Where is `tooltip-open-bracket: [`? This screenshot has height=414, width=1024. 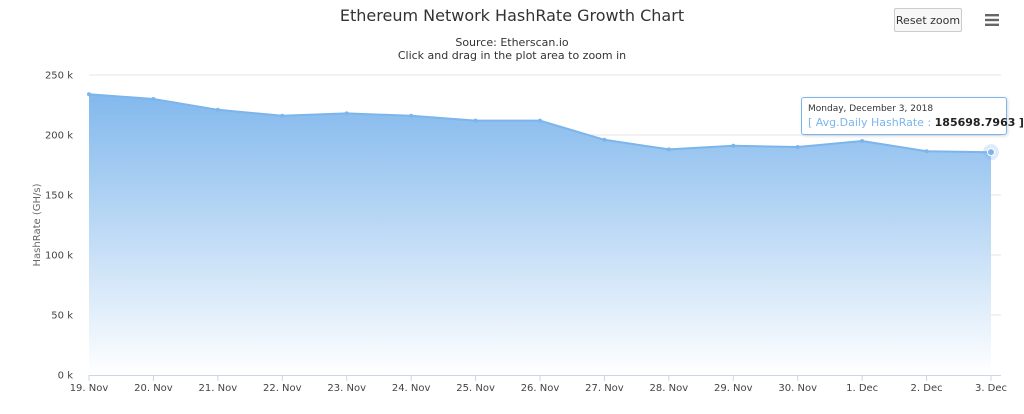 tooltip-open-bracket: [ is located at coordinates (810, 122).